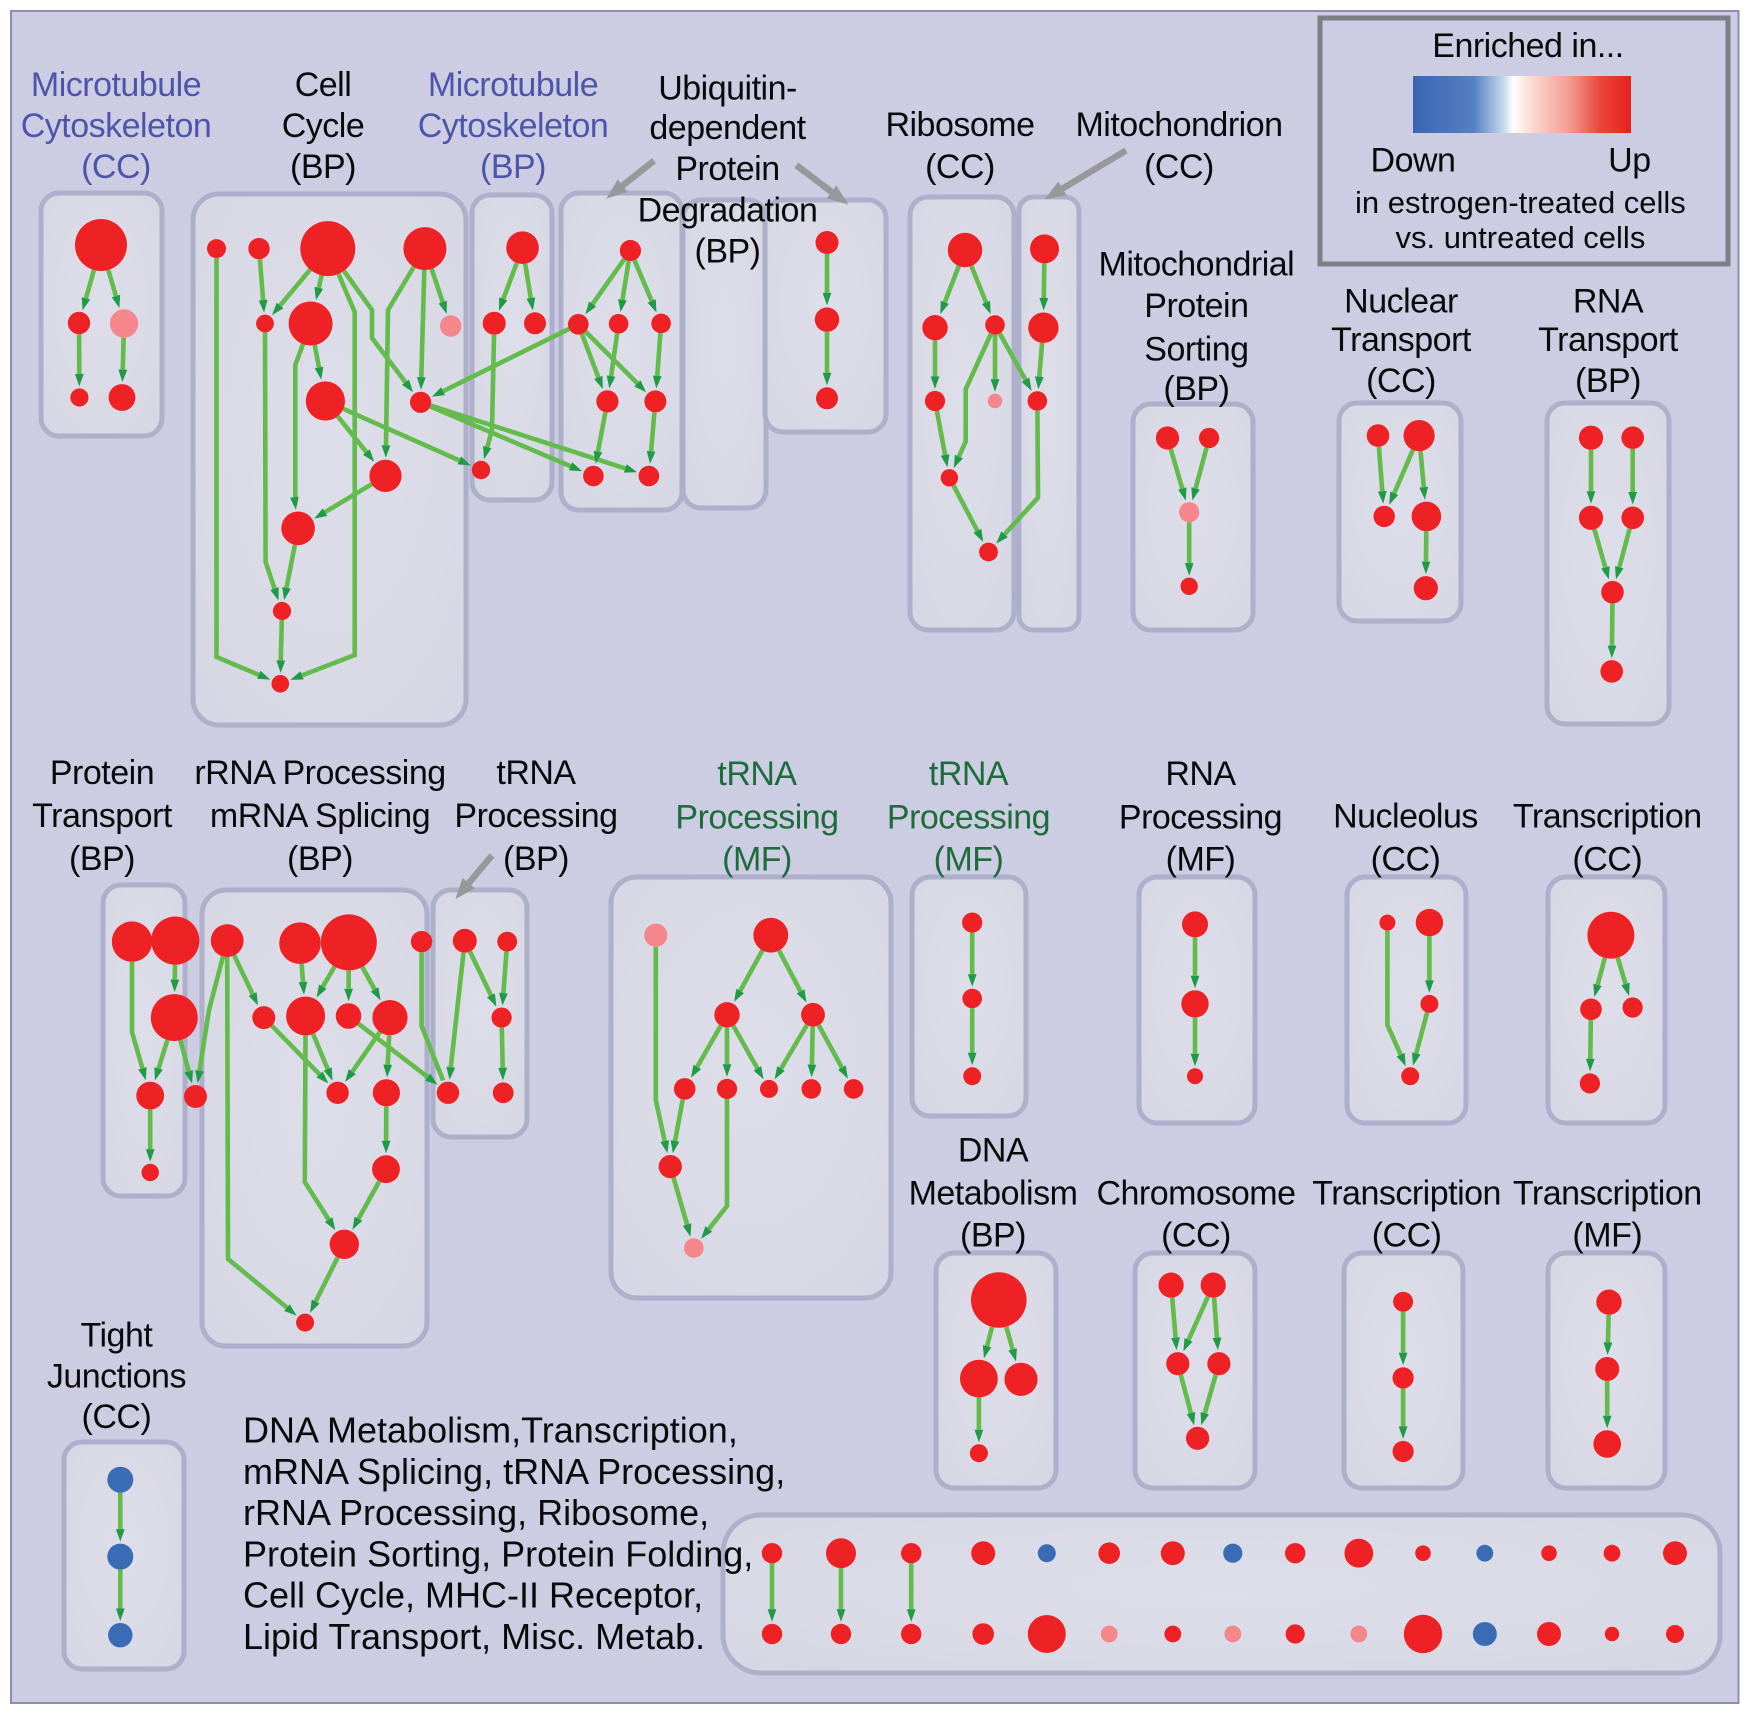  I want to click on svg-text: Cell Cycle, MHC-II Receptor,, so click(473, 1595).